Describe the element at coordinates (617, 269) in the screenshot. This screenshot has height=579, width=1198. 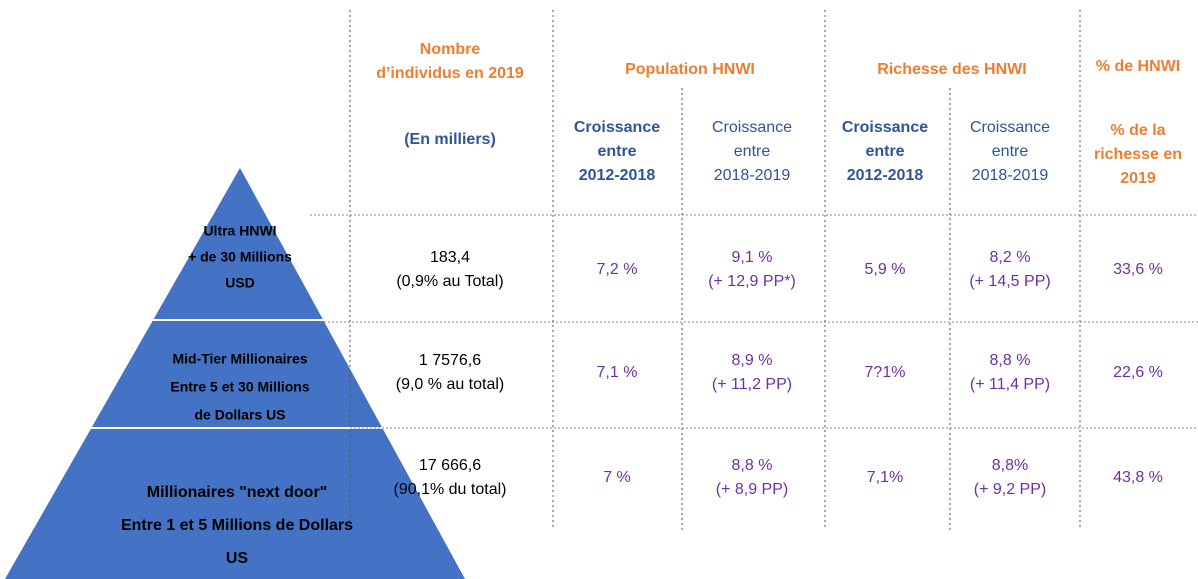
I see `cell: 7,2 %` at that location.